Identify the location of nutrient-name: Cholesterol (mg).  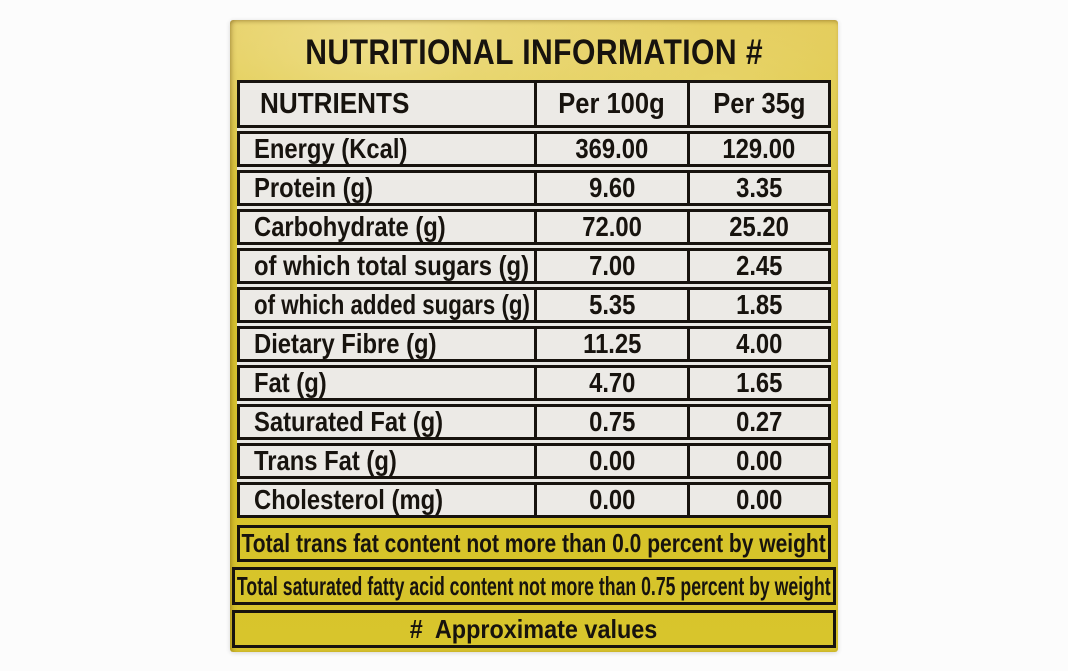
(349, 500).